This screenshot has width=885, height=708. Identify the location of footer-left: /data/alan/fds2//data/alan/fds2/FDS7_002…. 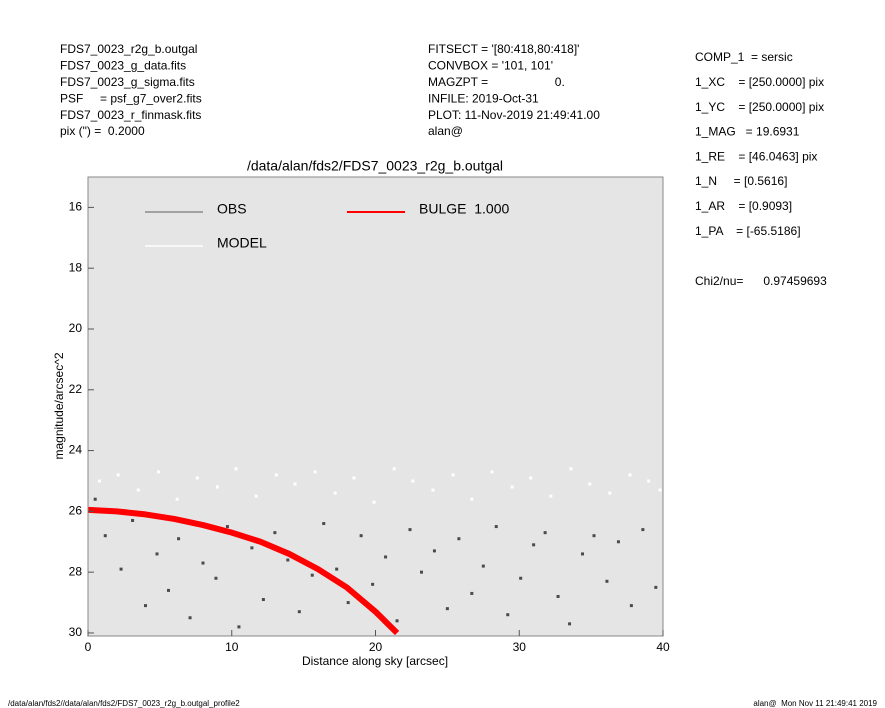
(124, 703).